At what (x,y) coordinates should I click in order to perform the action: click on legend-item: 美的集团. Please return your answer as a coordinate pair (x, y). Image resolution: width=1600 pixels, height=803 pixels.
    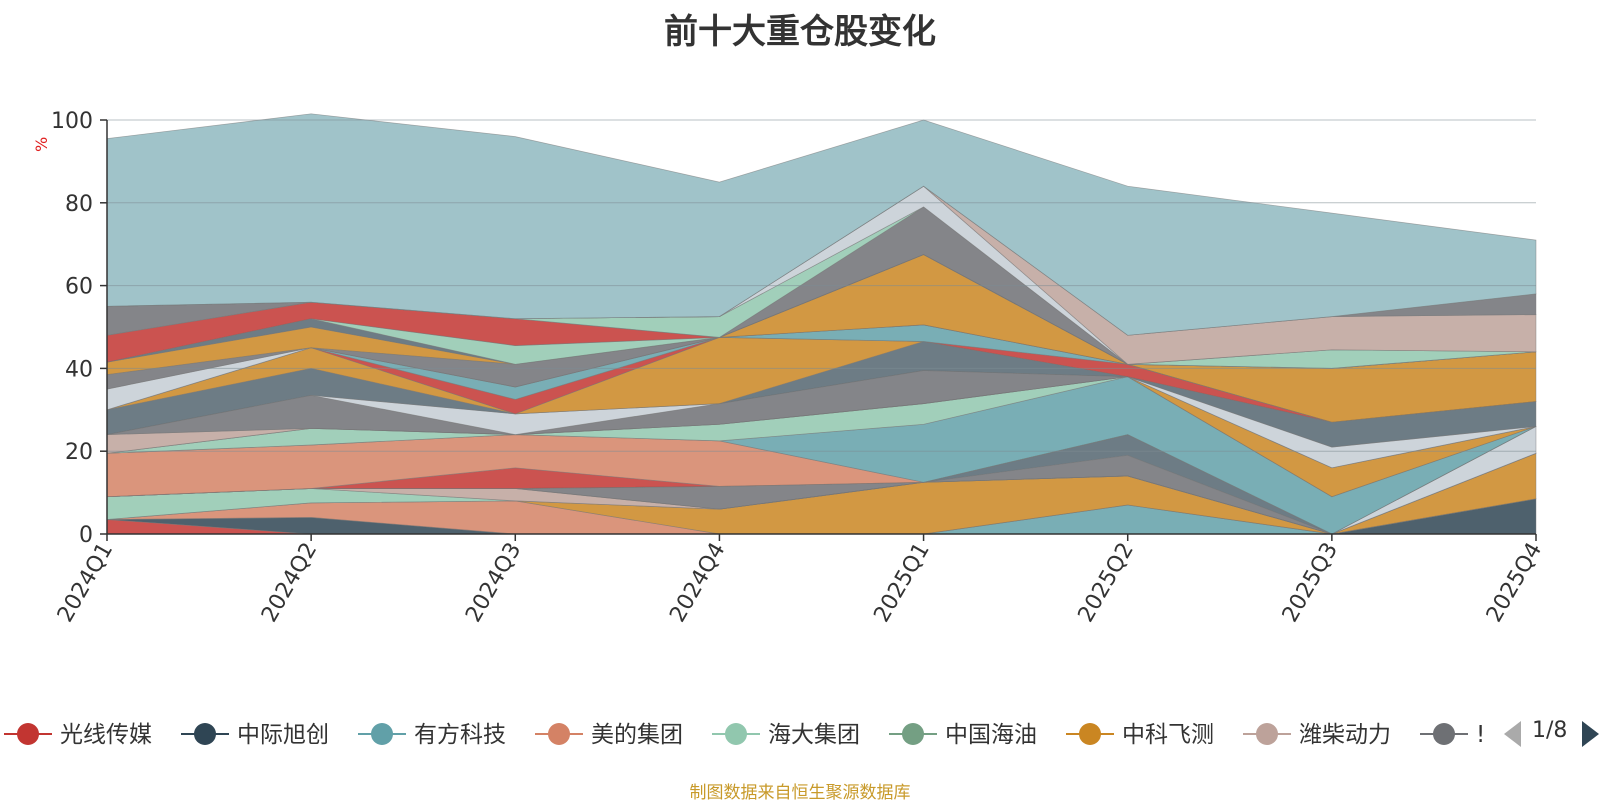
    Looking at the image, I should click on (609, 735).